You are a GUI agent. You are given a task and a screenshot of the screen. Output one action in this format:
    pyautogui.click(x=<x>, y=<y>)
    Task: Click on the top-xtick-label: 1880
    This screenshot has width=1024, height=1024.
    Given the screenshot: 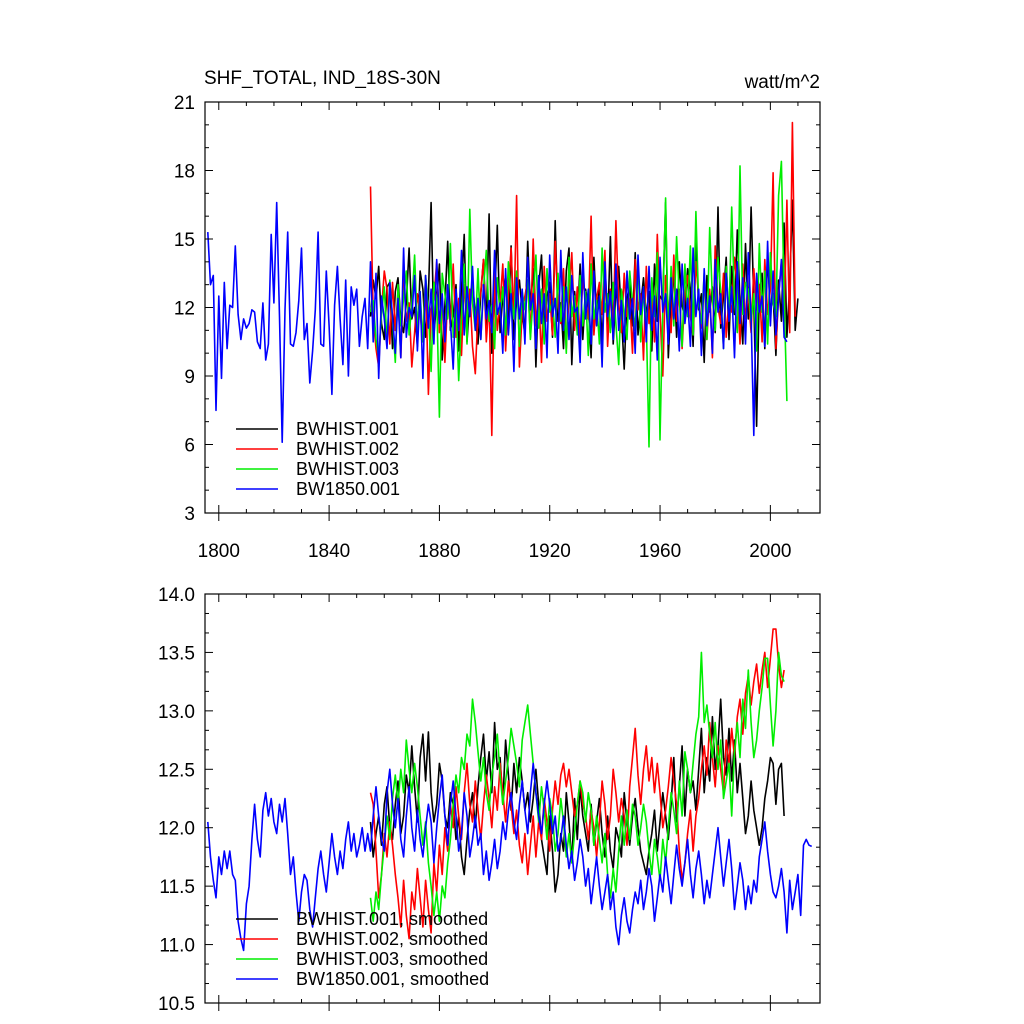 What is the action you would take?
    pyautogui.click(x=439, y=551)
    